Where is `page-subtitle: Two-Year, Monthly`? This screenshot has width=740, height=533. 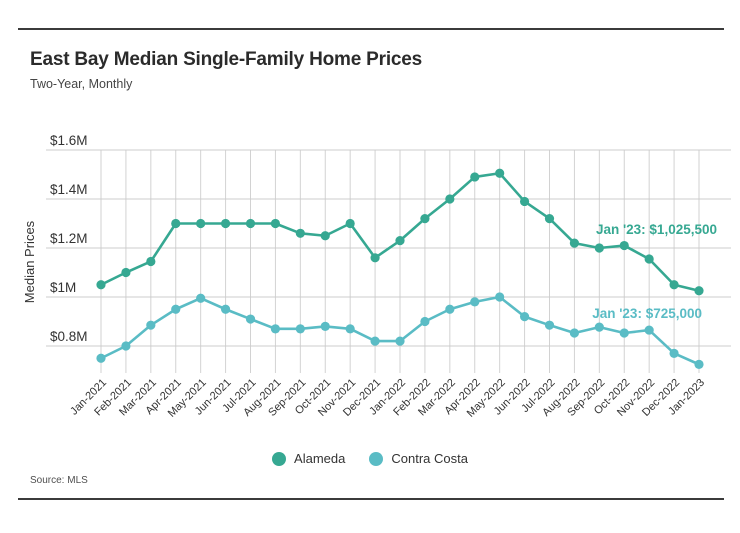
page-subtitle: Two-Year, Monthly is located at coordinates (81, 84).